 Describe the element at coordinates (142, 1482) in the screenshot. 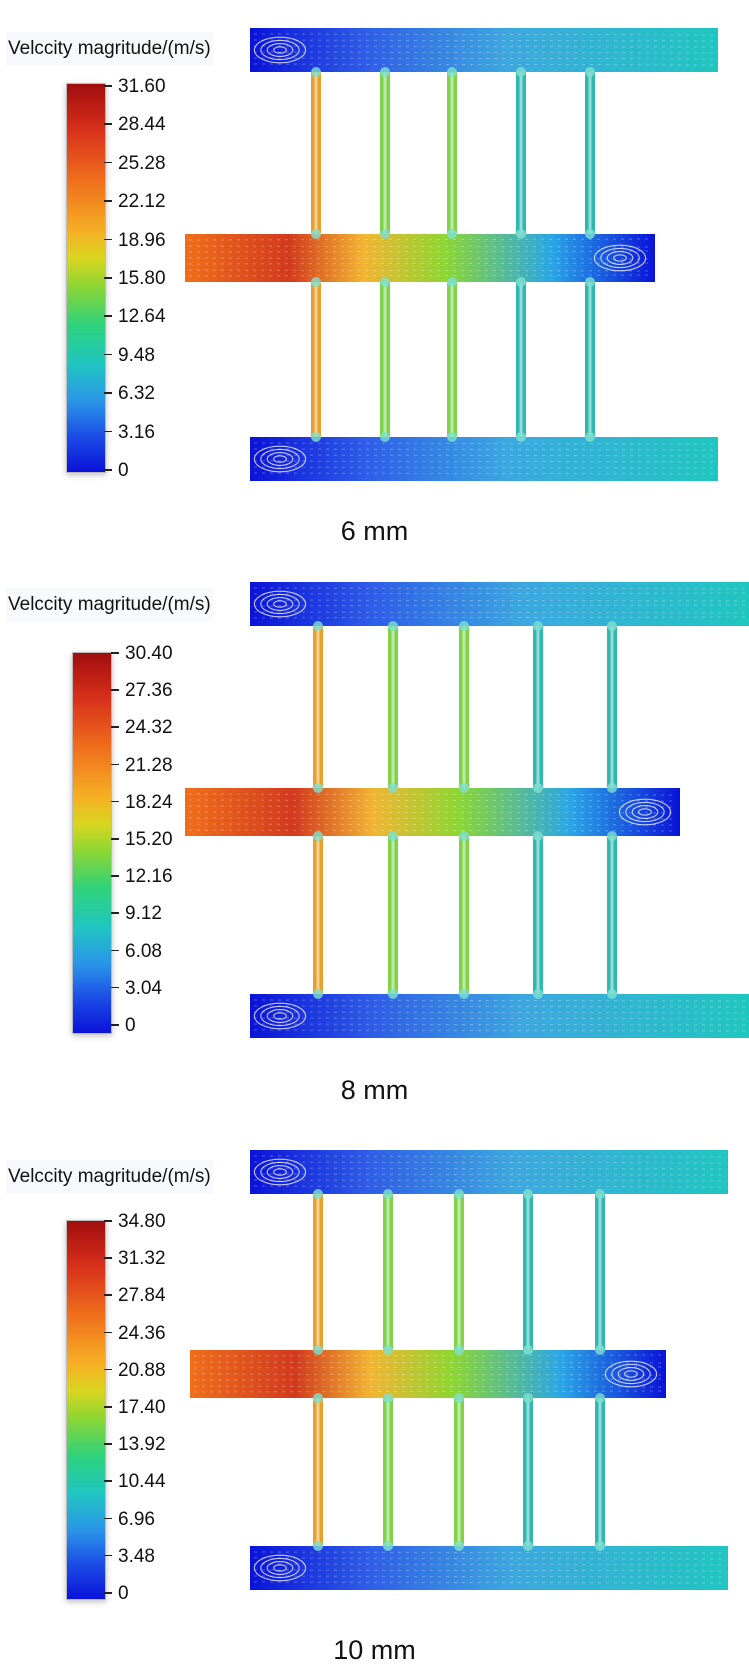

I see `colorbar-tick-label: 10.44` at that location.